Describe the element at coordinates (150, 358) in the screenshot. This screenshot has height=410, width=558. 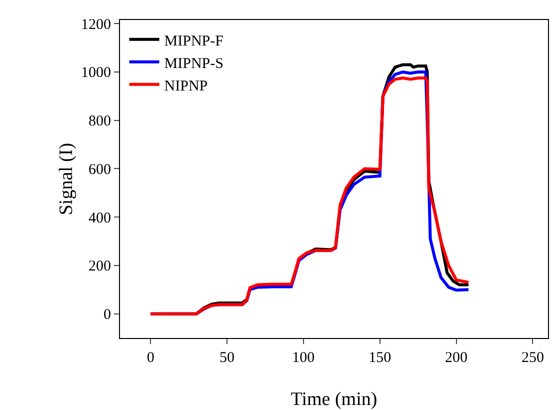
I see `x-tick-label: 0` at that location.